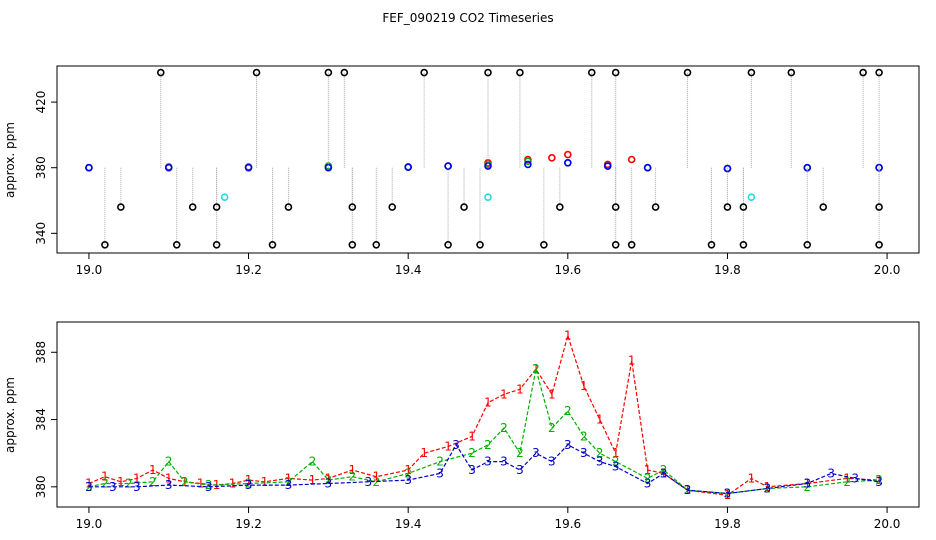  Describe the element at coordinates (41, 102) in the screenshot. I see `y-tick-label: 420` at that location.